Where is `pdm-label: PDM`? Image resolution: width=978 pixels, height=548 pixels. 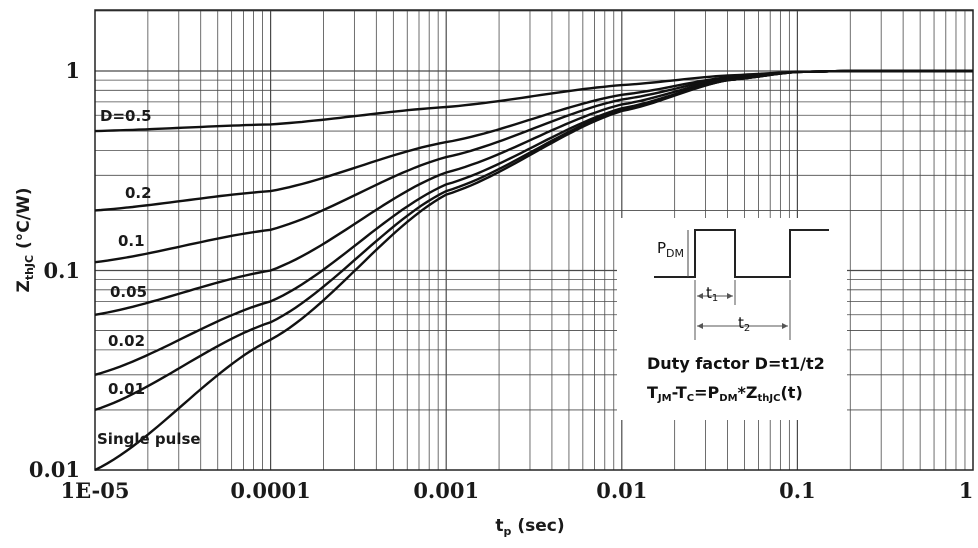
pdm-label: PDM is located at coordinates (670, 249).